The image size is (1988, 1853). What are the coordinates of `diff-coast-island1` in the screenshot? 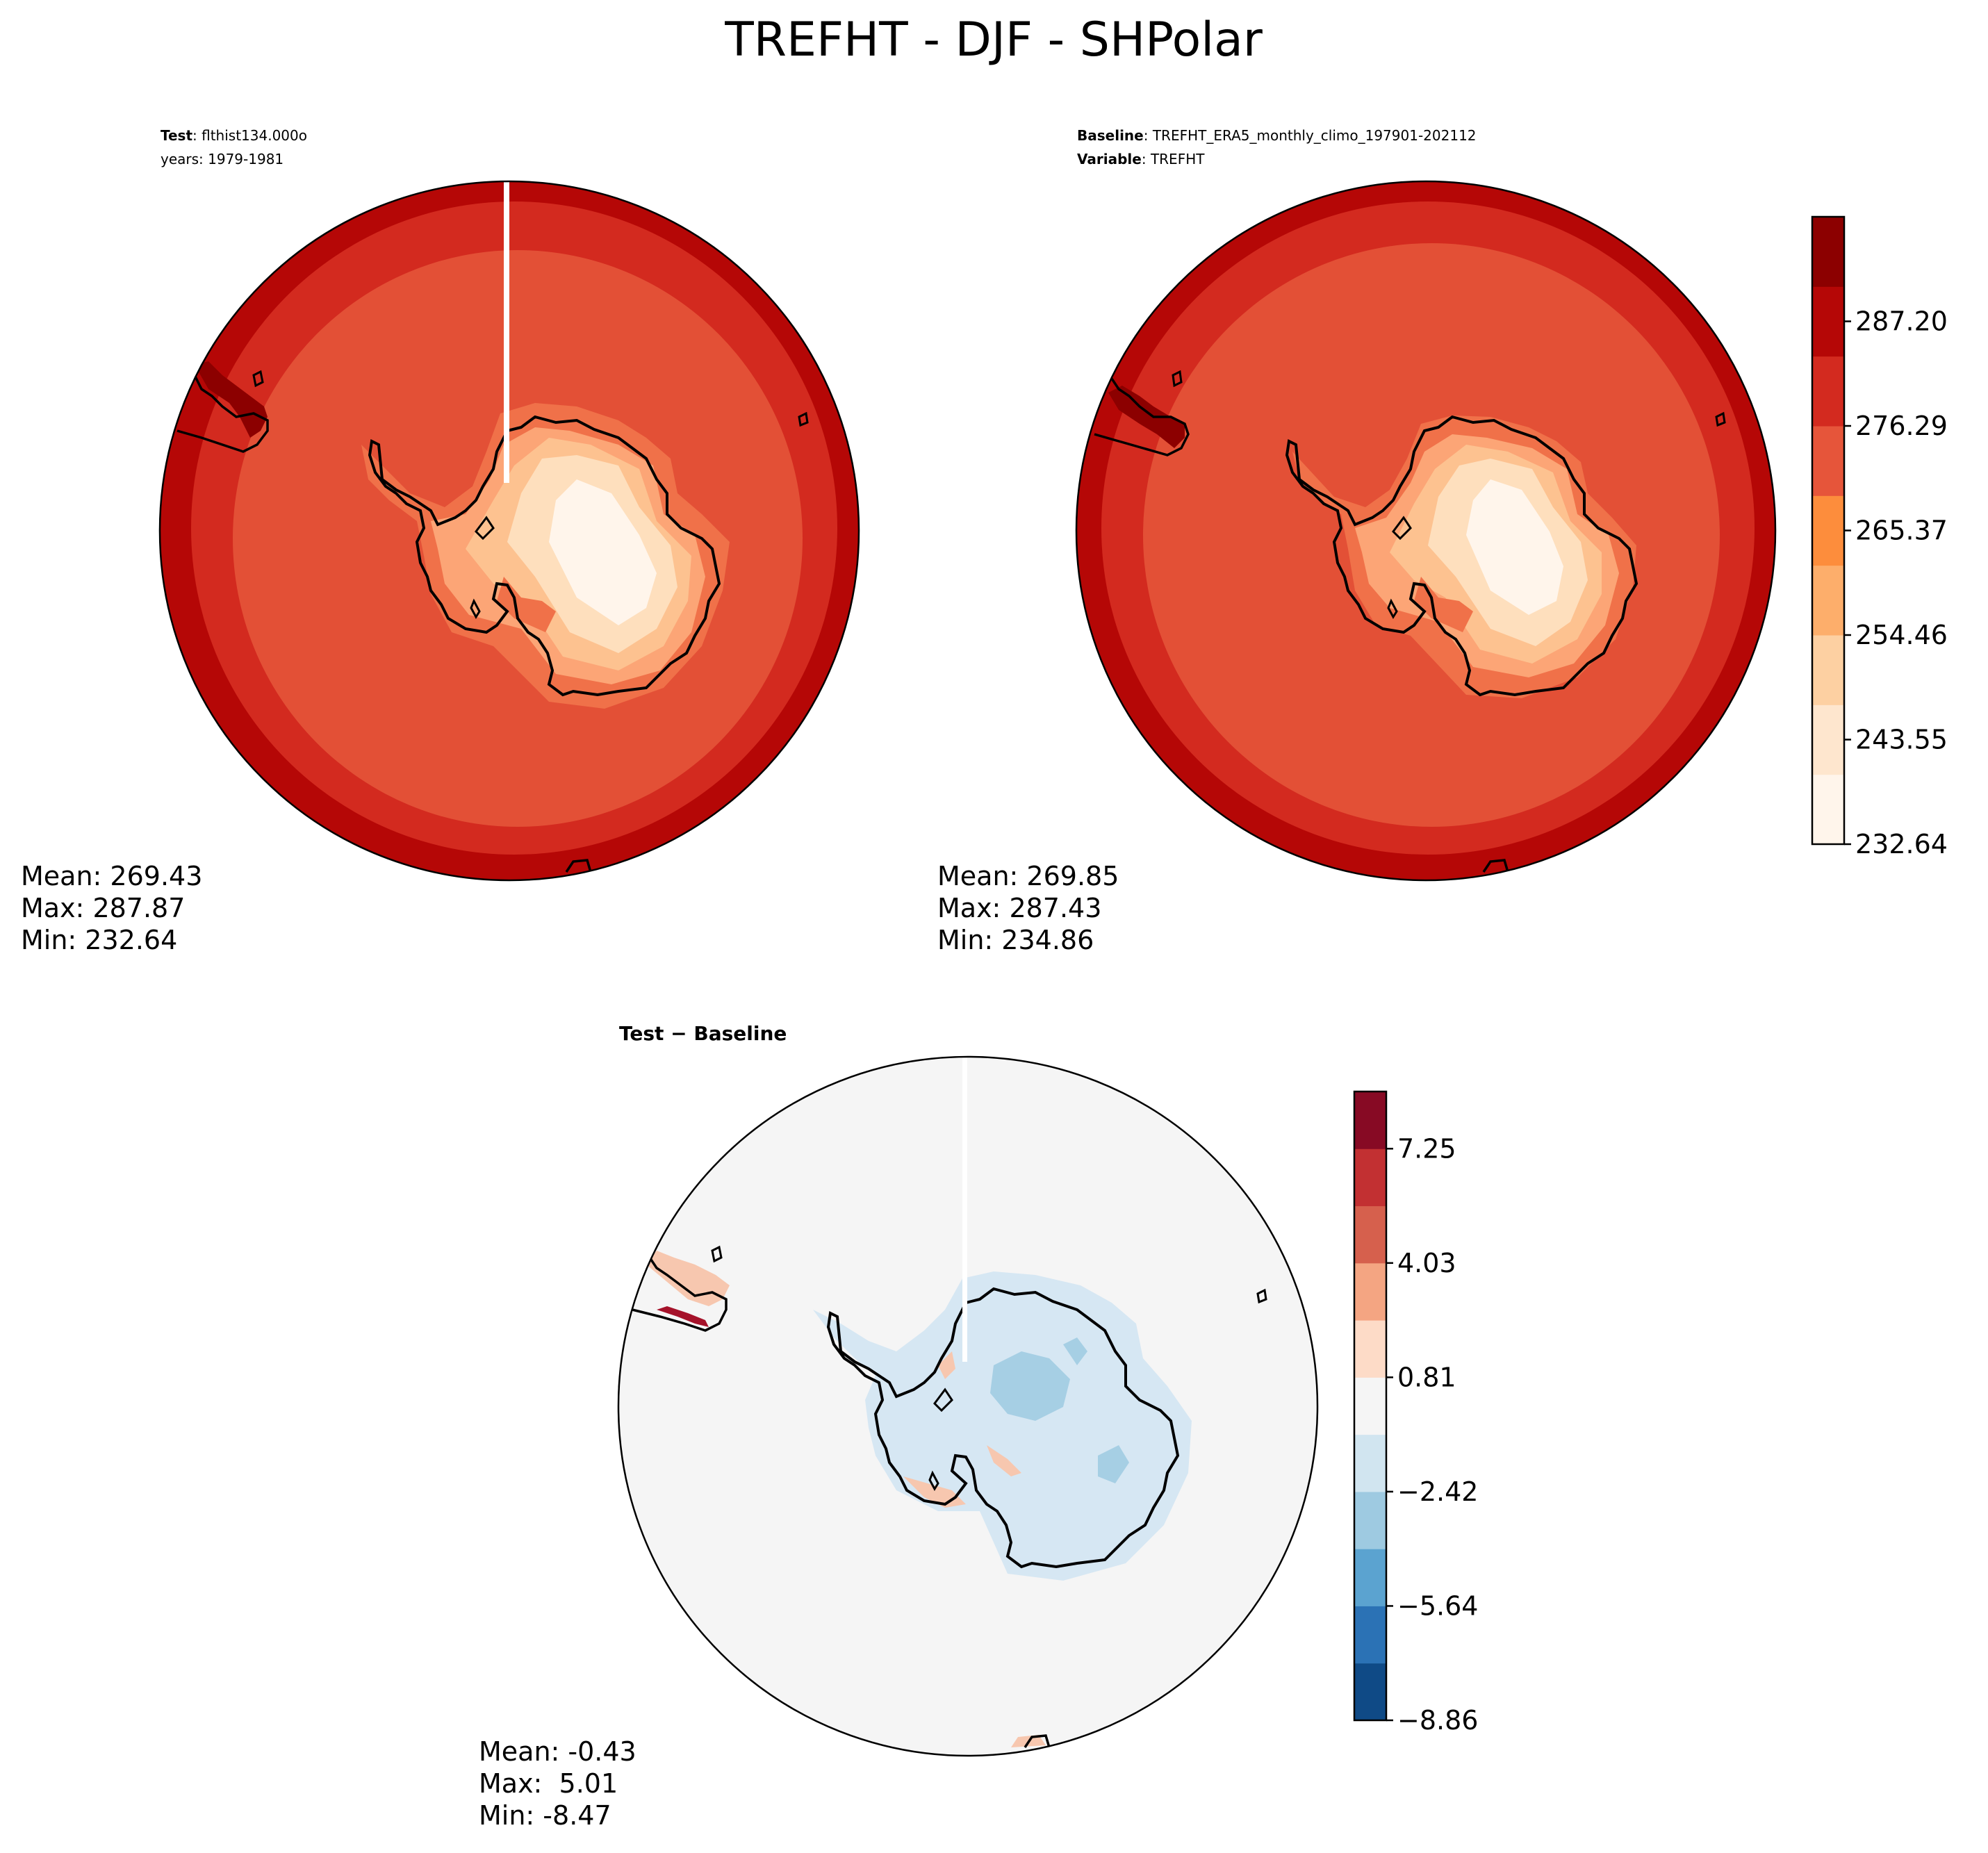 It's located at (943, 1400).